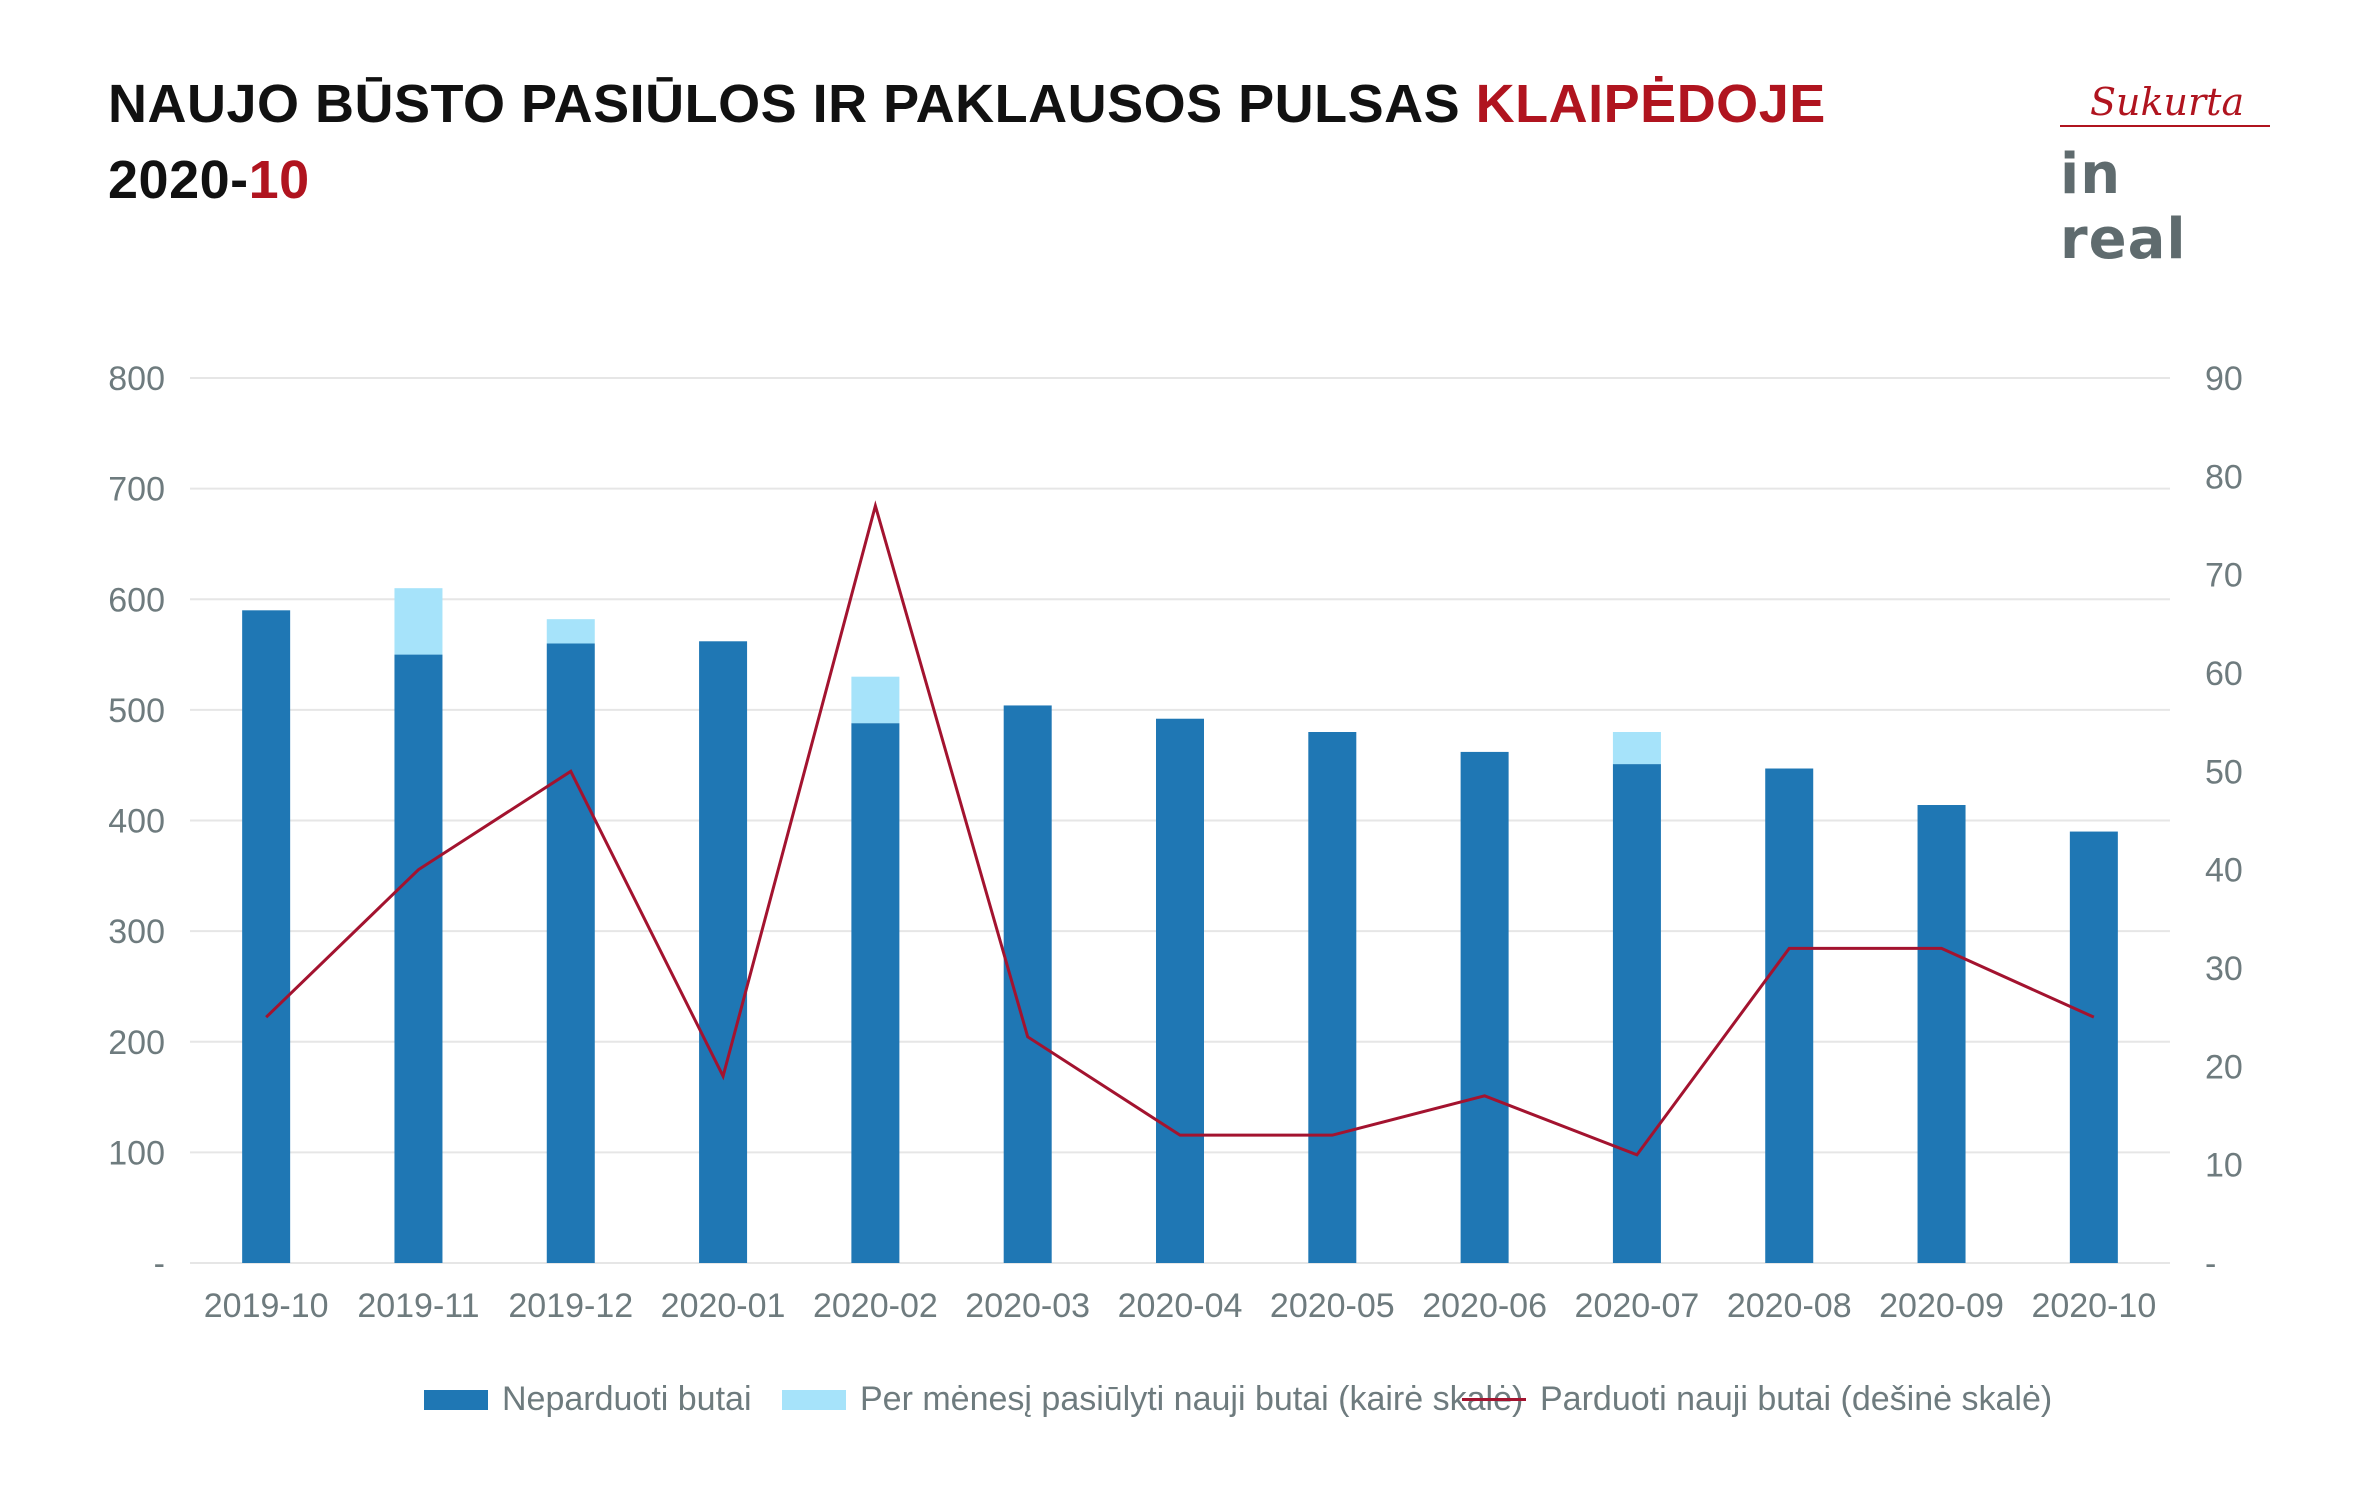 Image resolution: width=2371 pixels, height=1508 pixels. Describe the element at coordinates (1484, 1306) in the screenshot. I see `x-axis-tick-label: 2020-06` at that location.